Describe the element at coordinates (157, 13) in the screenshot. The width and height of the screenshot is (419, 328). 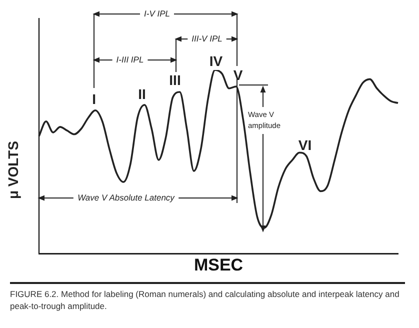
I see `text: I-V IPL` at that location.